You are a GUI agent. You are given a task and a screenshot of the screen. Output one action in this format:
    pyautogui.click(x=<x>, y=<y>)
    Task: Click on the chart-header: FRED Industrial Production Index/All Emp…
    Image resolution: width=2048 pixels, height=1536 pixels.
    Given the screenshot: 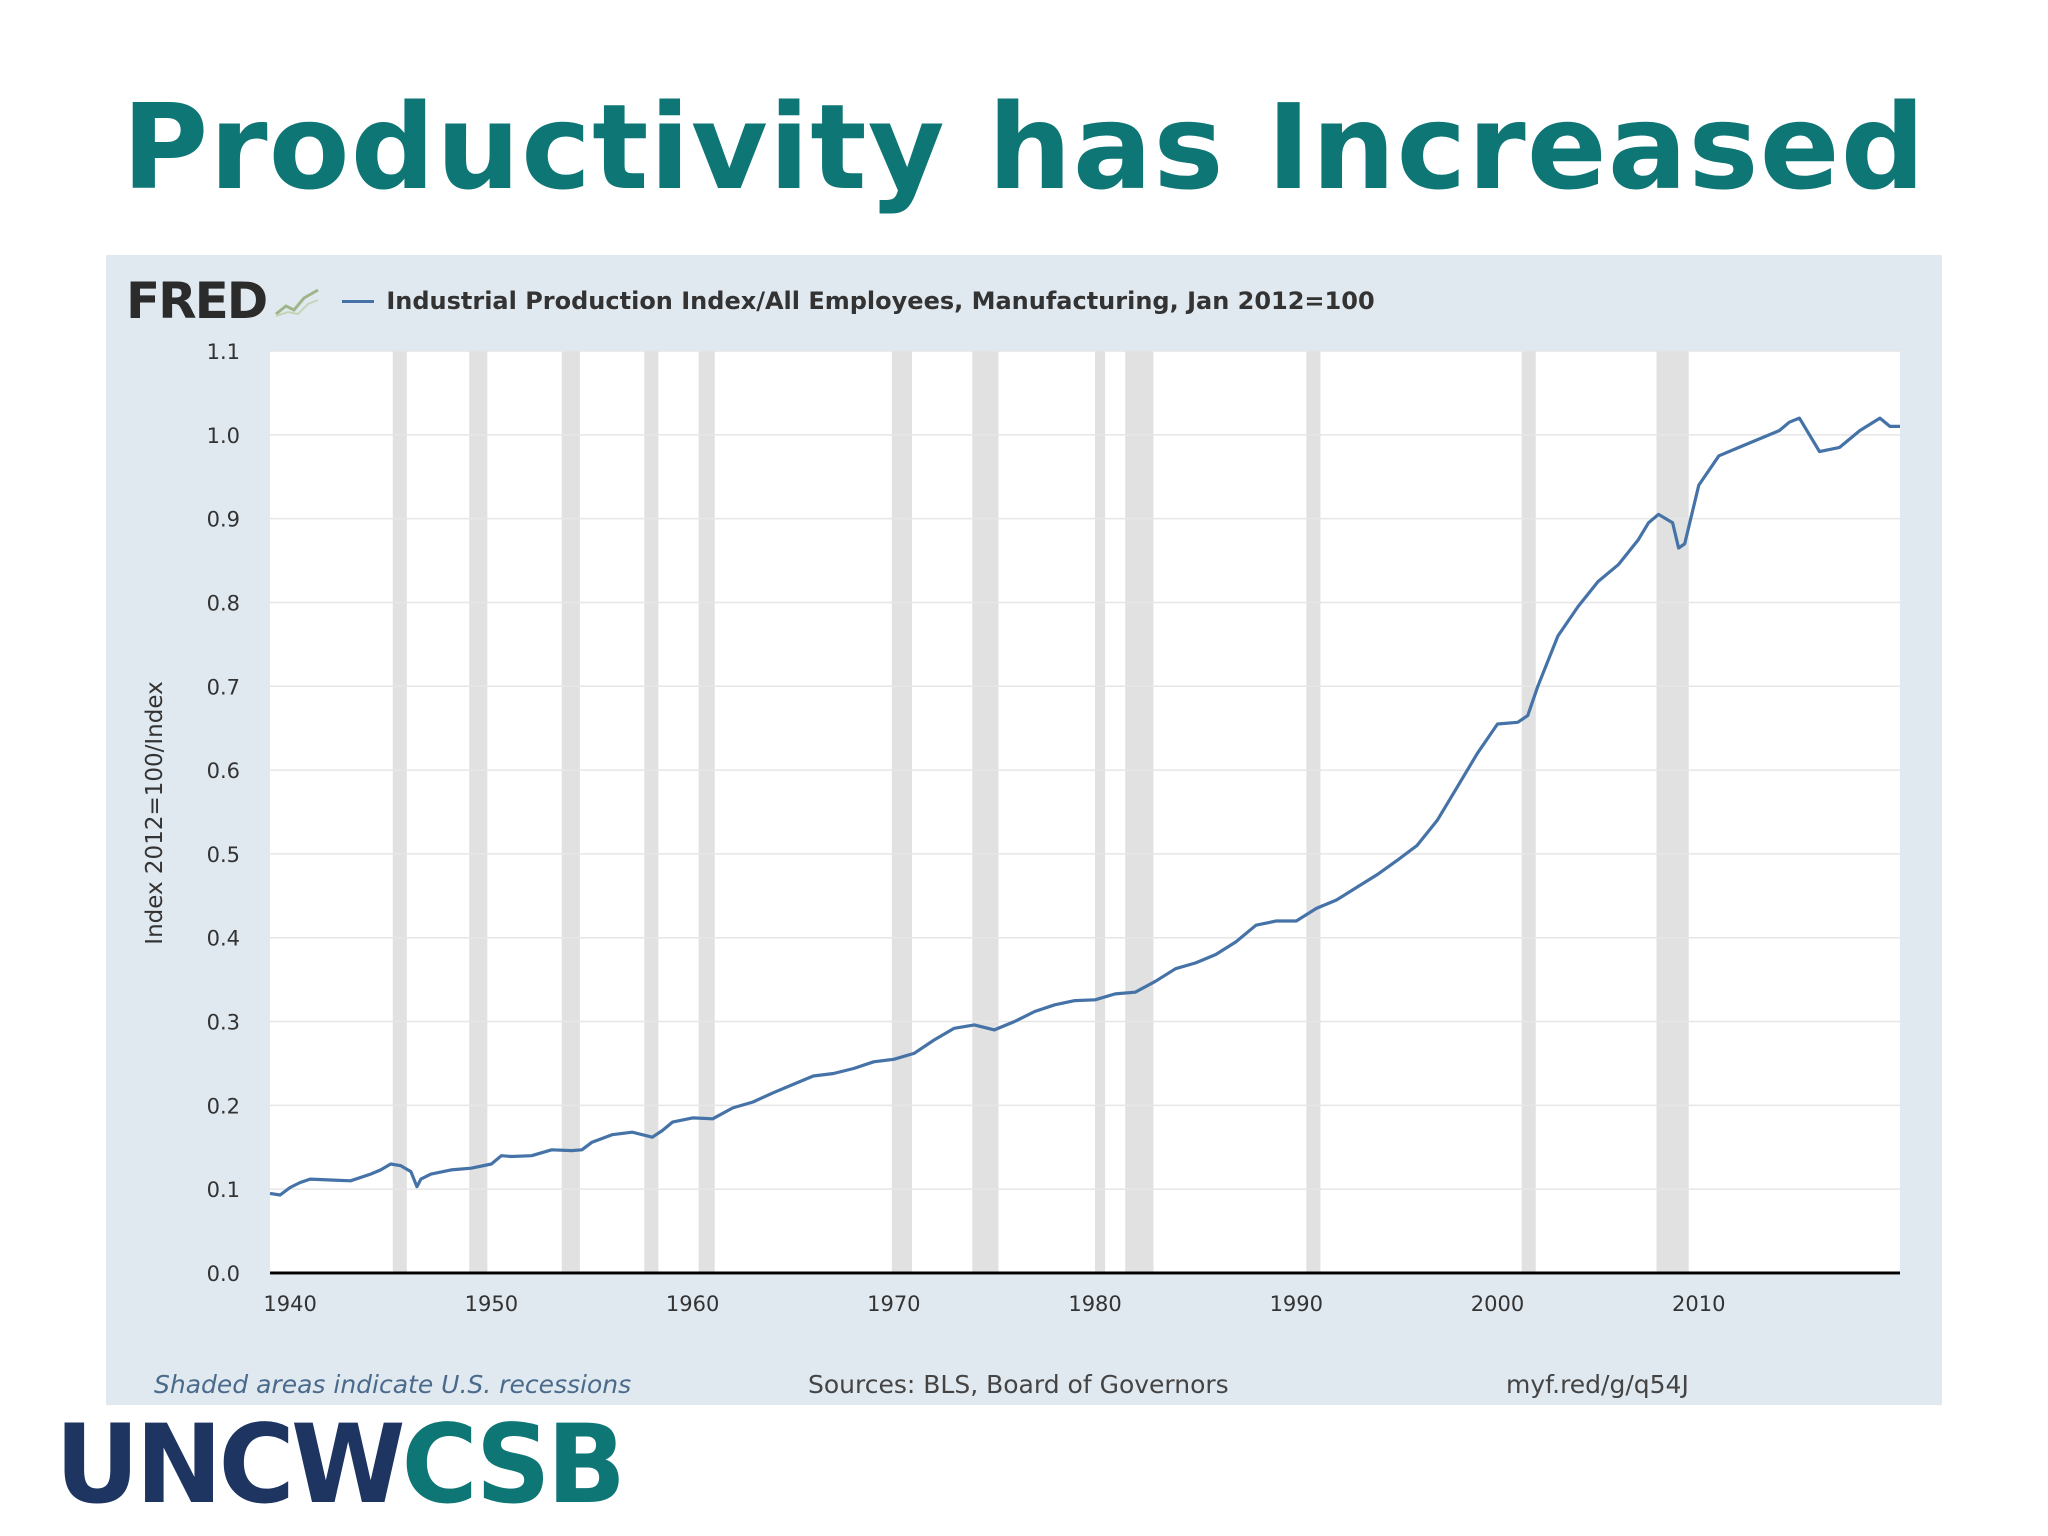 What is the action you would take?
    pyautogui.click(x=750, y=301)
    